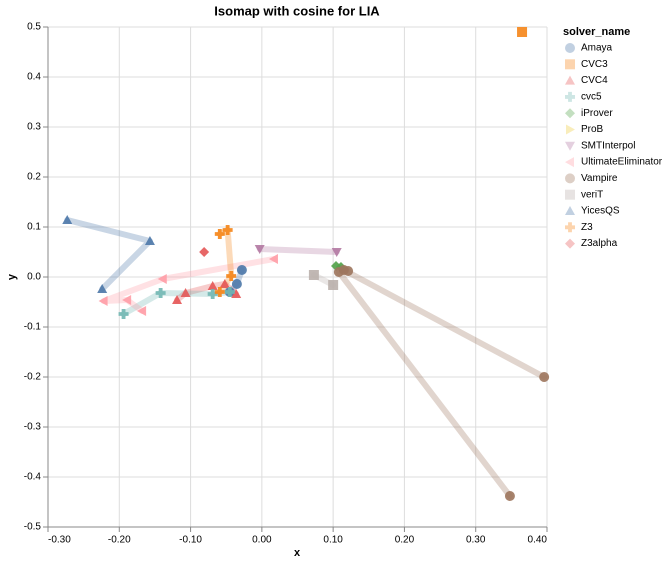  Describe the element at coordinates (596, 32) in the screenshot. I see `legend-title: solver_name` at that location.